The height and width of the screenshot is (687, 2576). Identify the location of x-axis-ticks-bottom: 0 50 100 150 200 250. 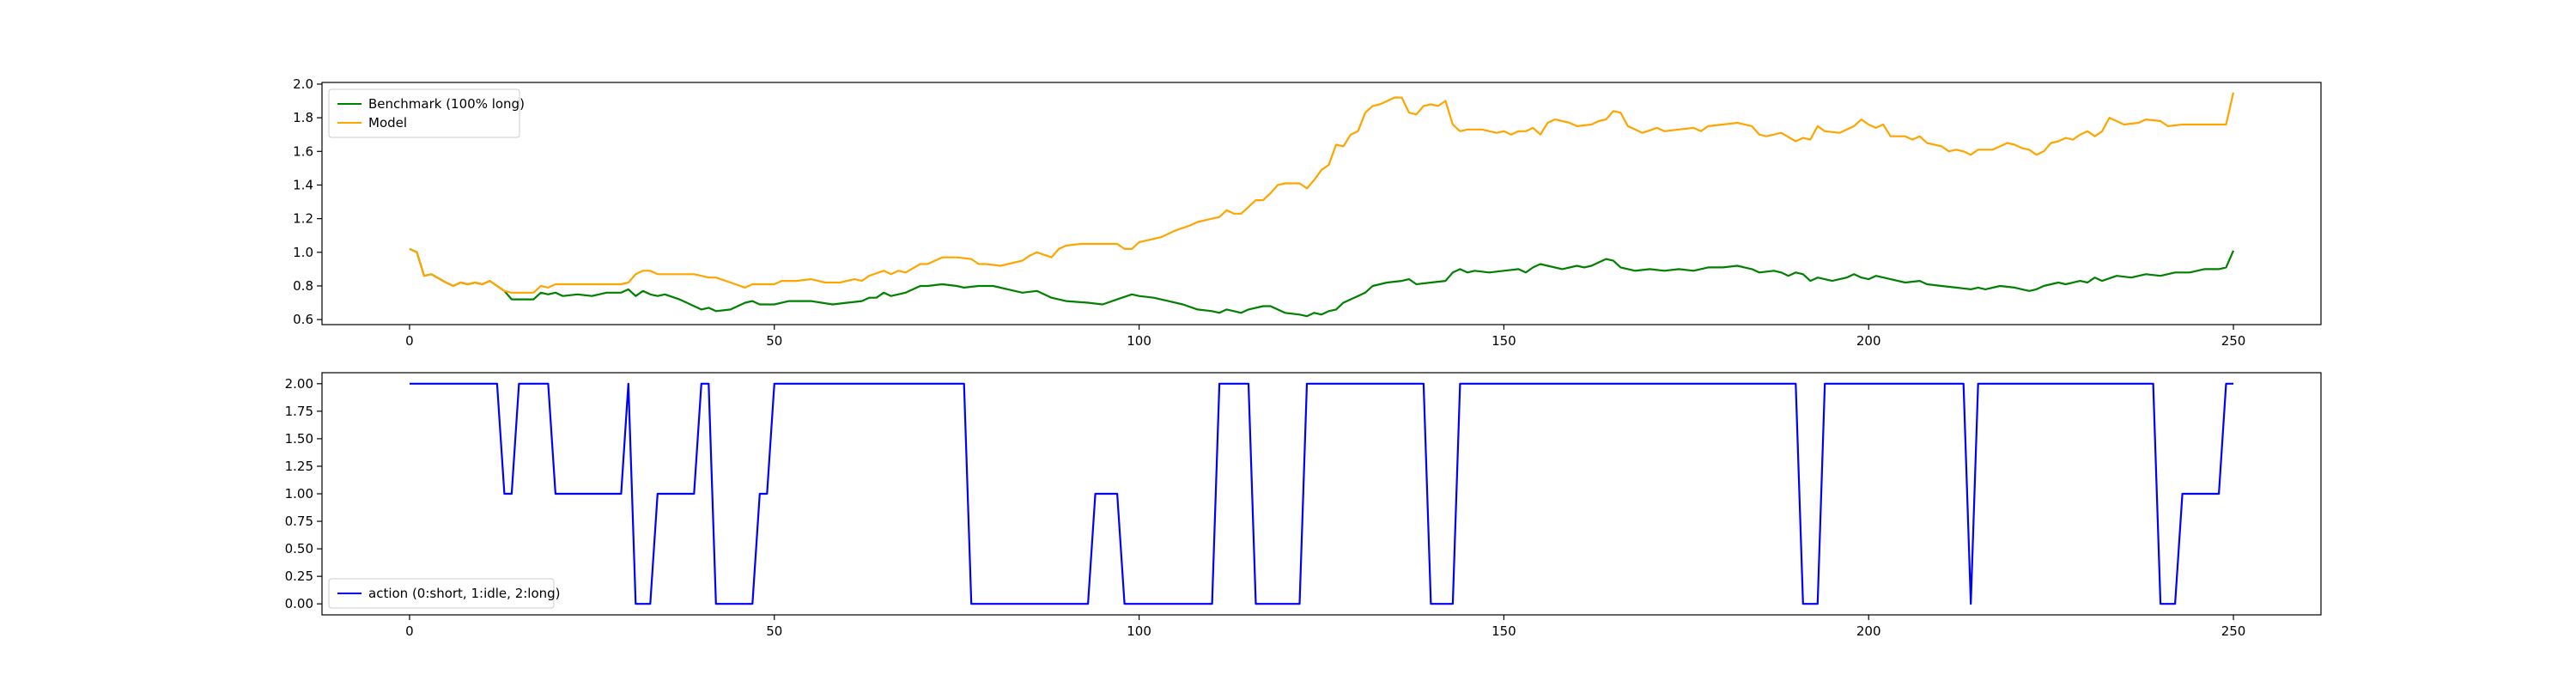
(1325, 627).